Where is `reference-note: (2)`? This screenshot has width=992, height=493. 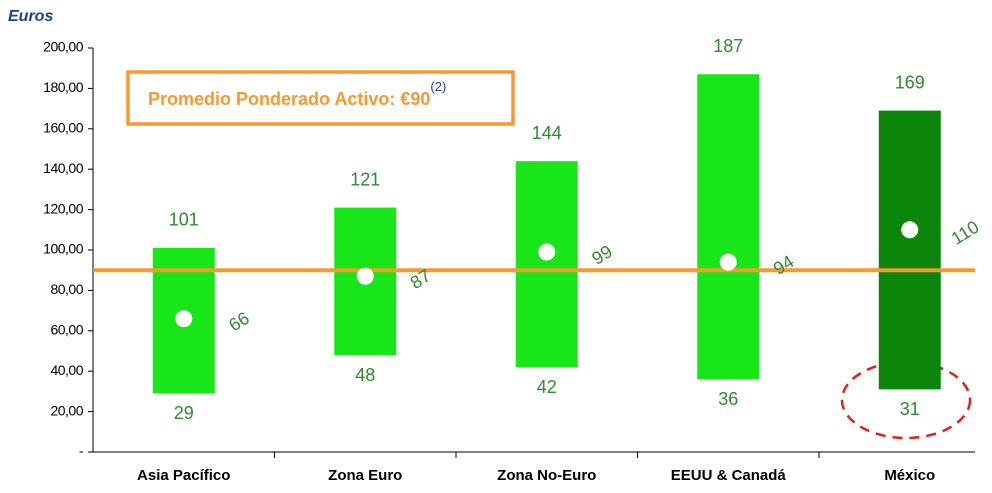 reference-note: (2) is located at coordinates (438, 86).